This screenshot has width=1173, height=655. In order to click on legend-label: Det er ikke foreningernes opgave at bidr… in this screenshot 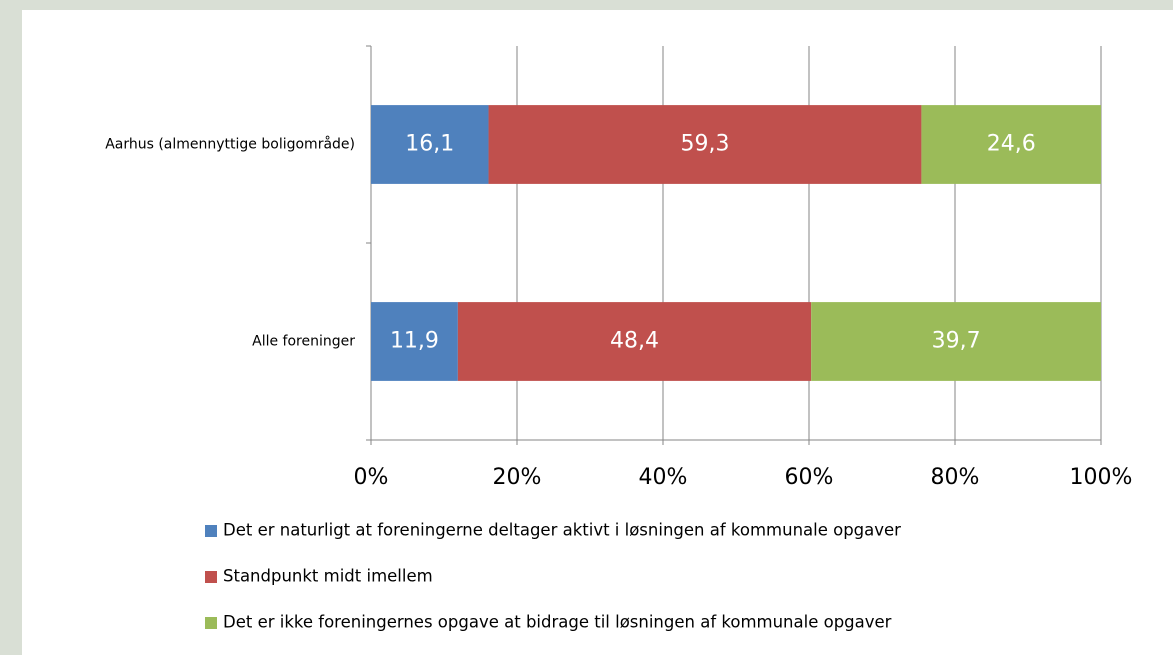, I will do `click(557, 622)`.